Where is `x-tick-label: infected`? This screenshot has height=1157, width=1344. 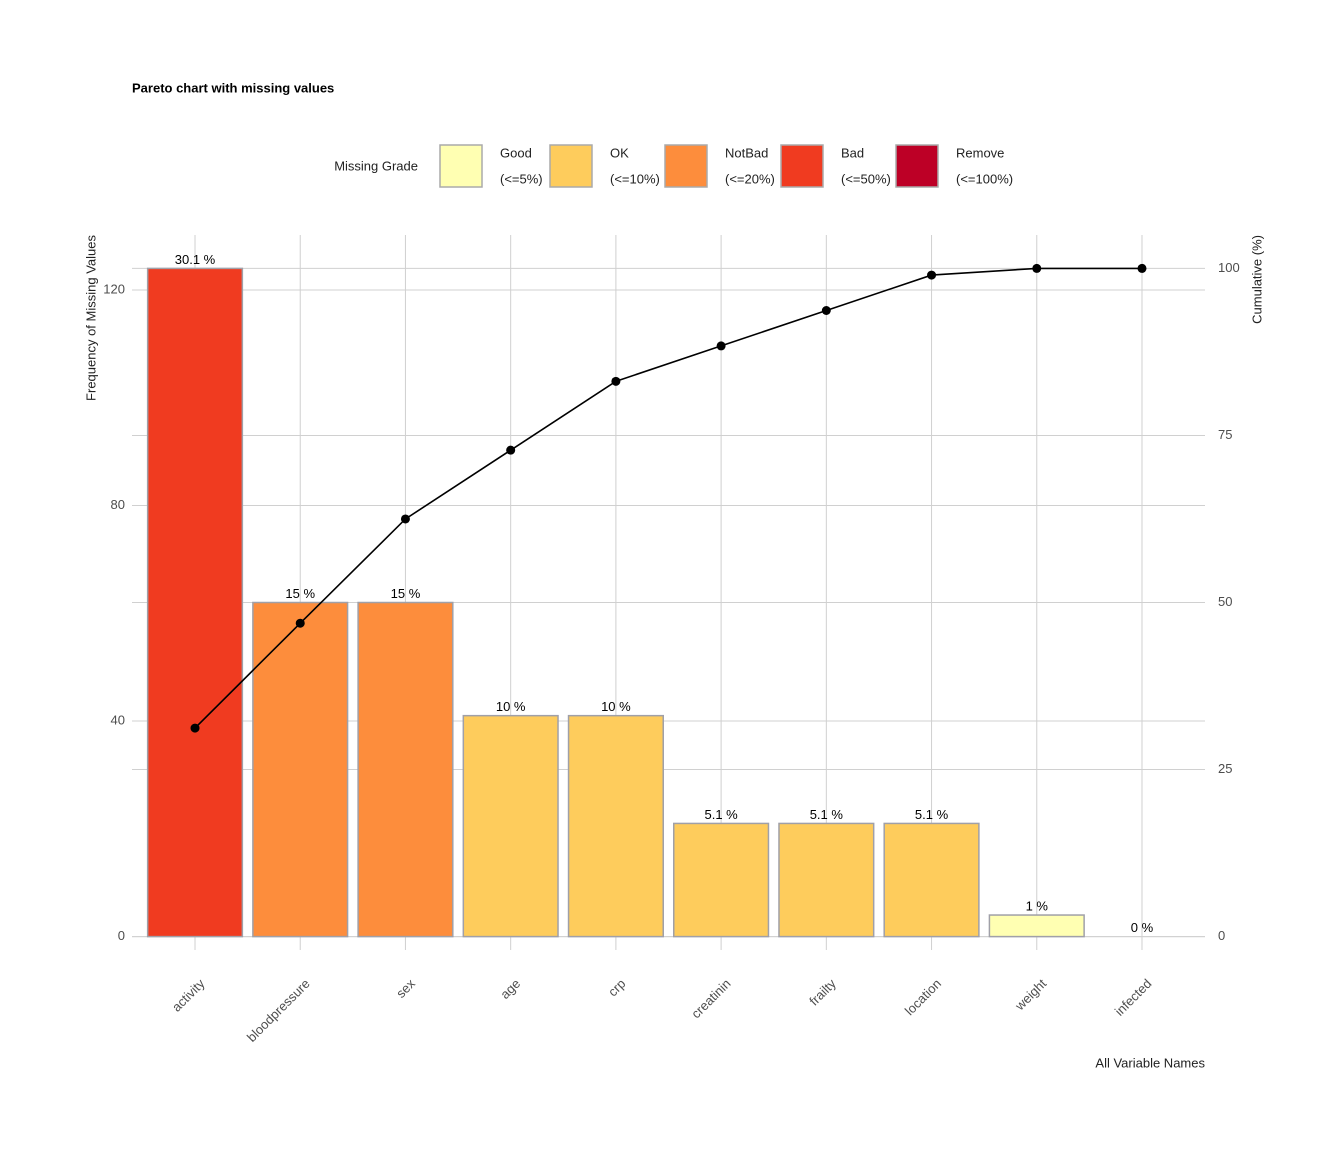
x-tick-label: infected is located at coordinates (1133, 997).